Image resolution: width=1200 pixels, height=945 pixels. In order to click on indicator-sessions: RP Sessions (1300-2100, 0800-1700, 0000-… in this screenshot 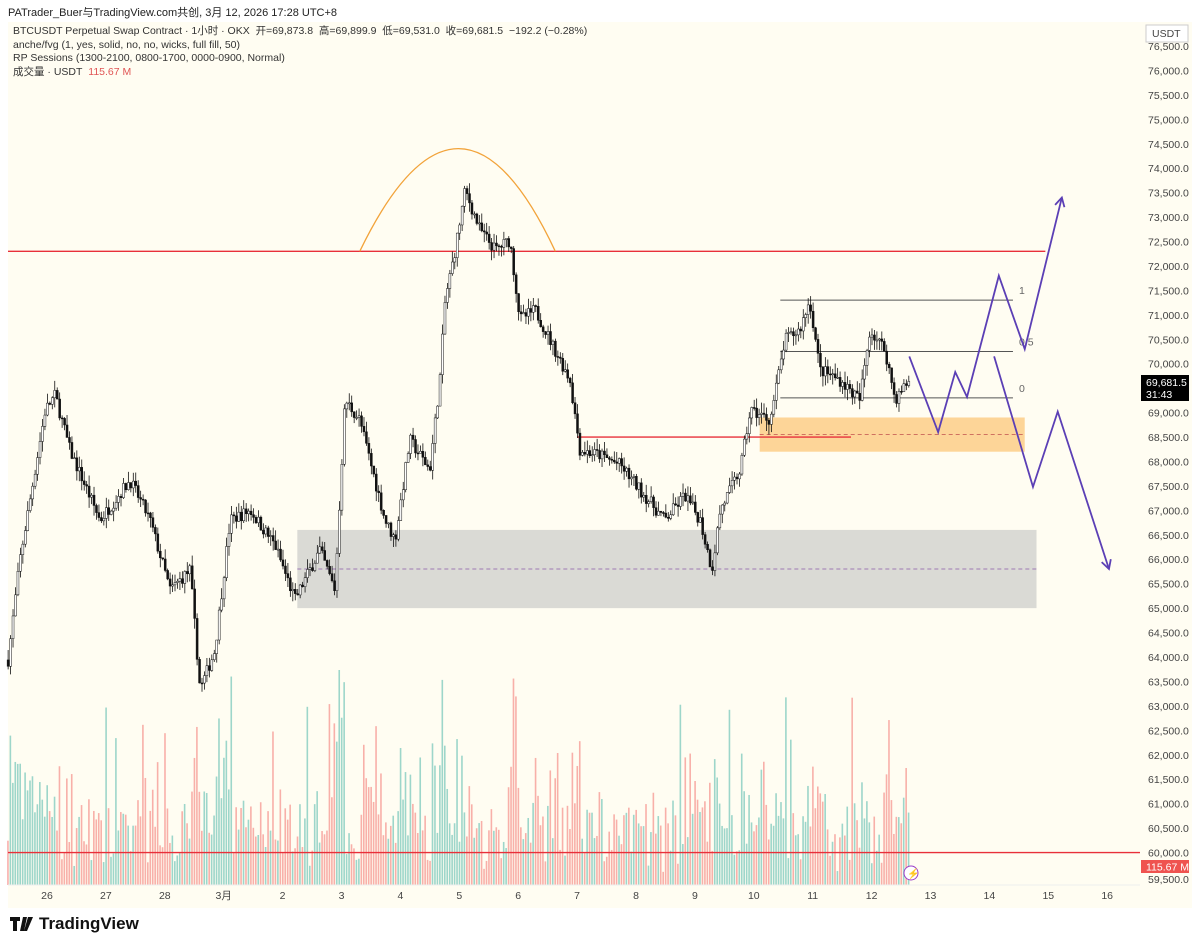, I will do `click(149, 58)`.